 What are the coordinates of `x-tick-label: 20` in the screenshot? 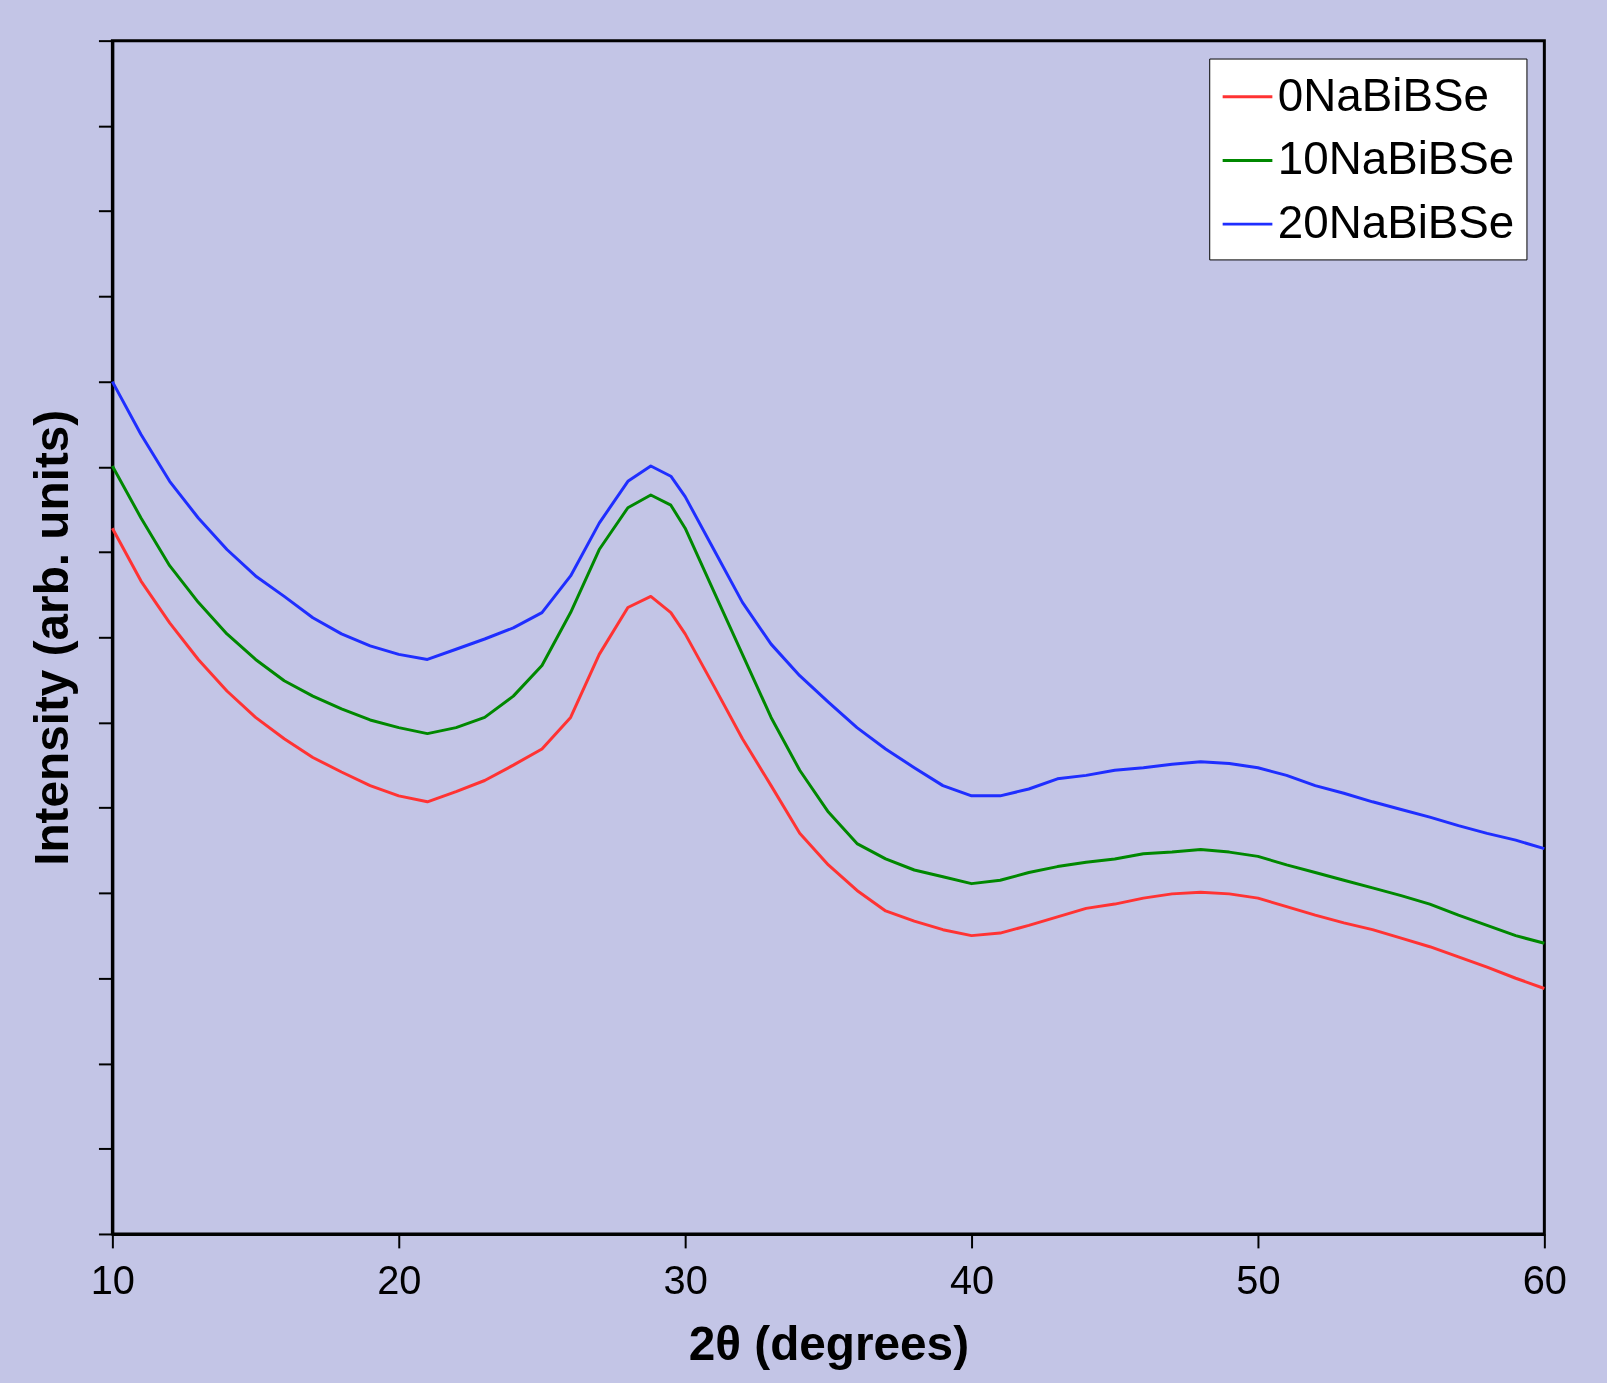 It's located at (399, 1280).